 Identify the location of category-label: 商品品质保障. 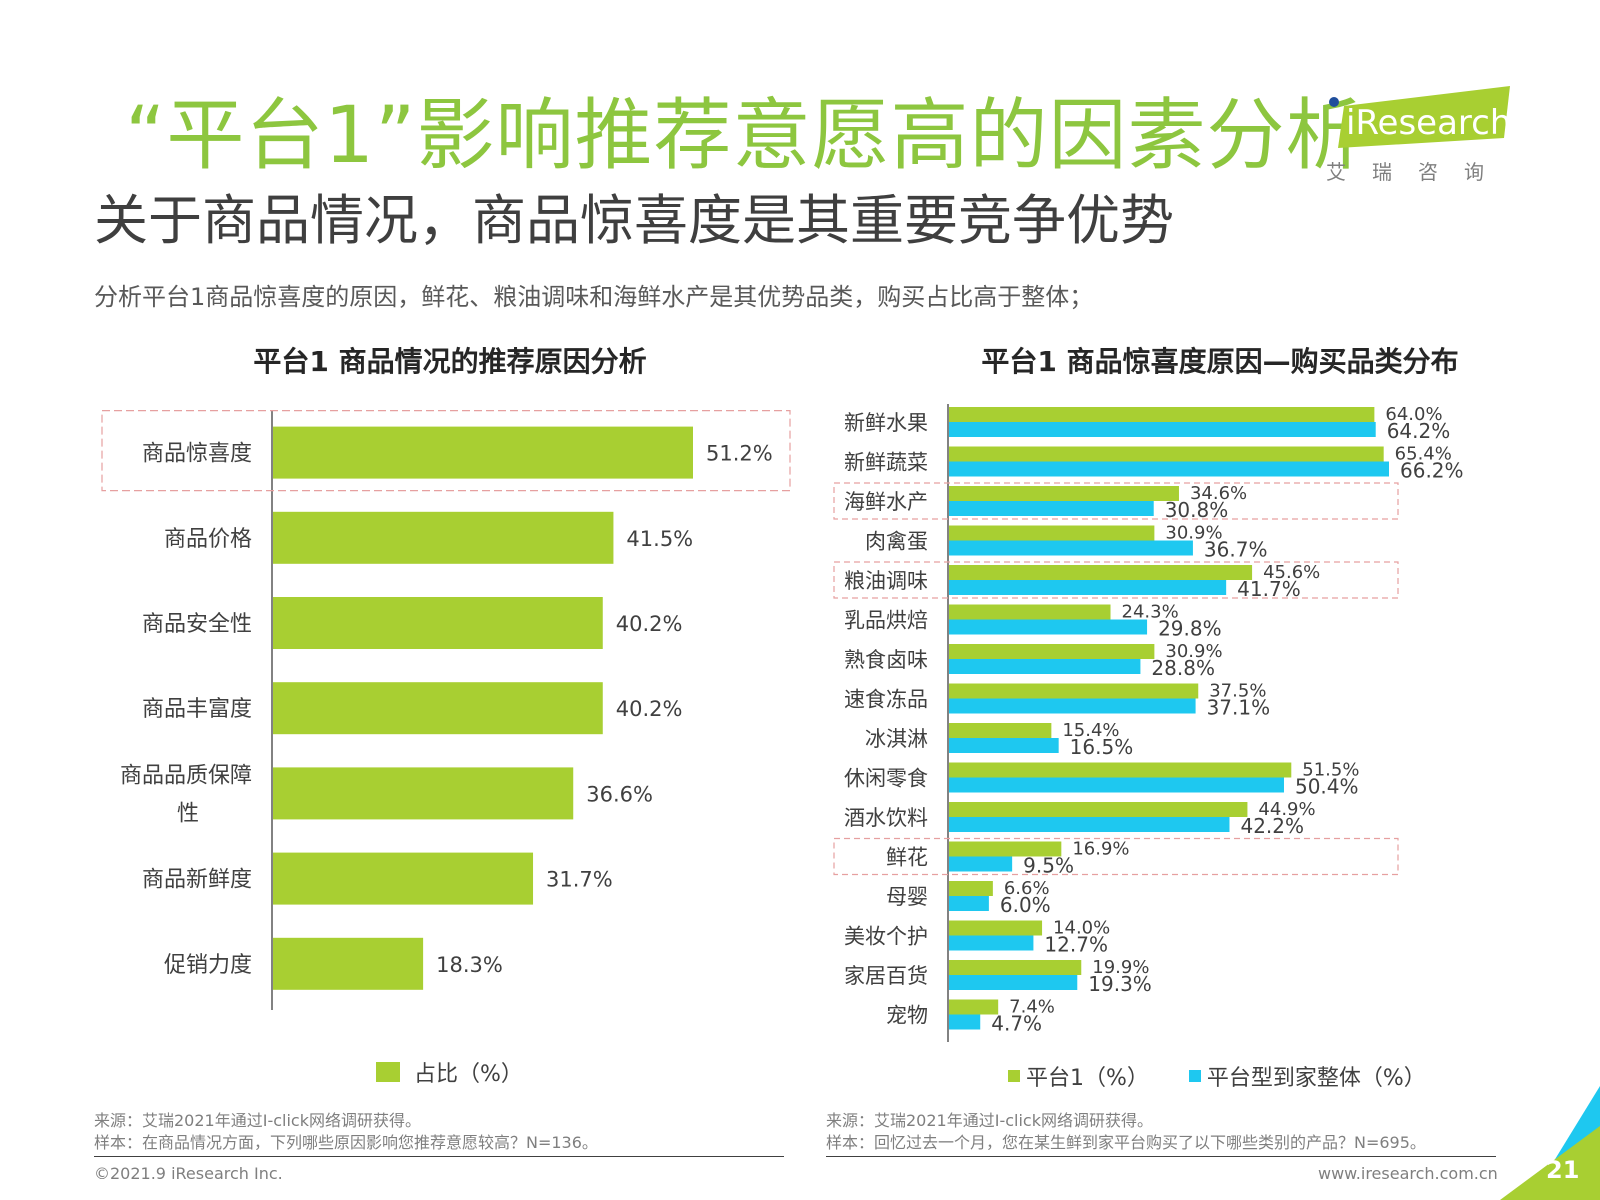
(186, 775).